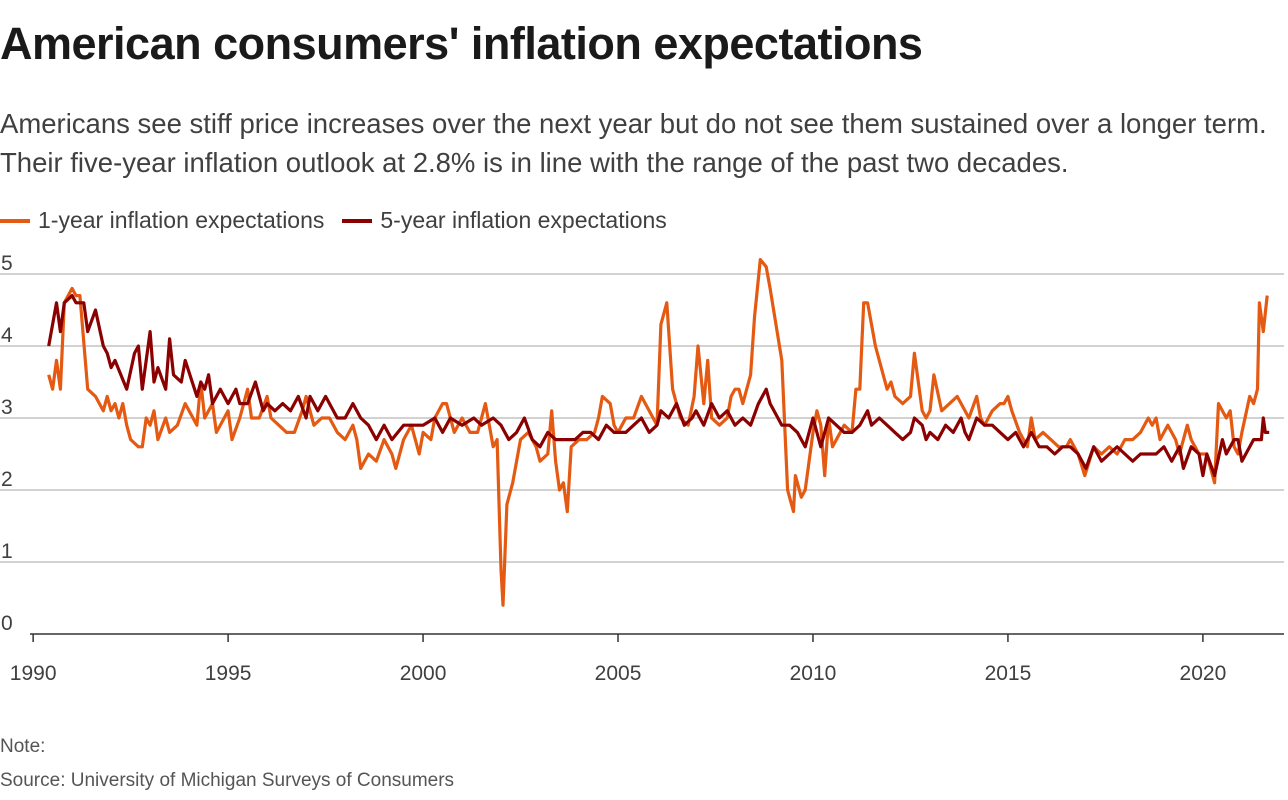 The height and width of the screenshot is (800, 1288). What do you see at coordinates (1203, 673) in the screenshot?
I see `x-tick-label: 2020` at bounding box center [1203, 673].